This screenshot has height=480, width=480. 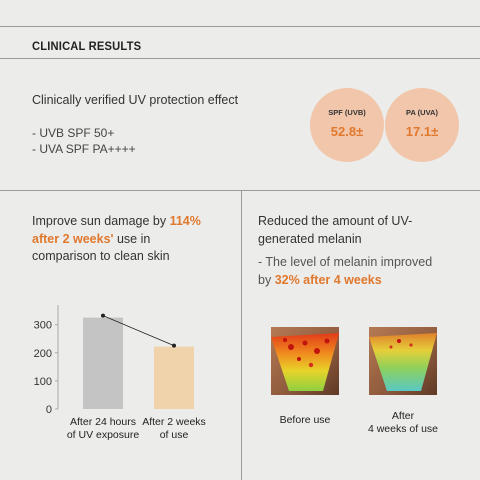 I want to click on sun-damage-line2: use in, so click(x=132, y=238).